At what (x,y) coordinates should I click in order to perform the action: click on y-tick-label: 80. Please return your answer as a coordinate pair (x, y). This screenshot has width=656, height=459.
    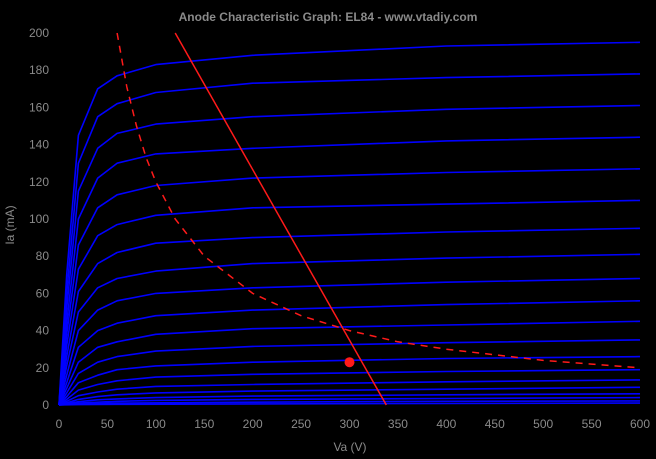
    Looking at the image, I should click on (43, 256).